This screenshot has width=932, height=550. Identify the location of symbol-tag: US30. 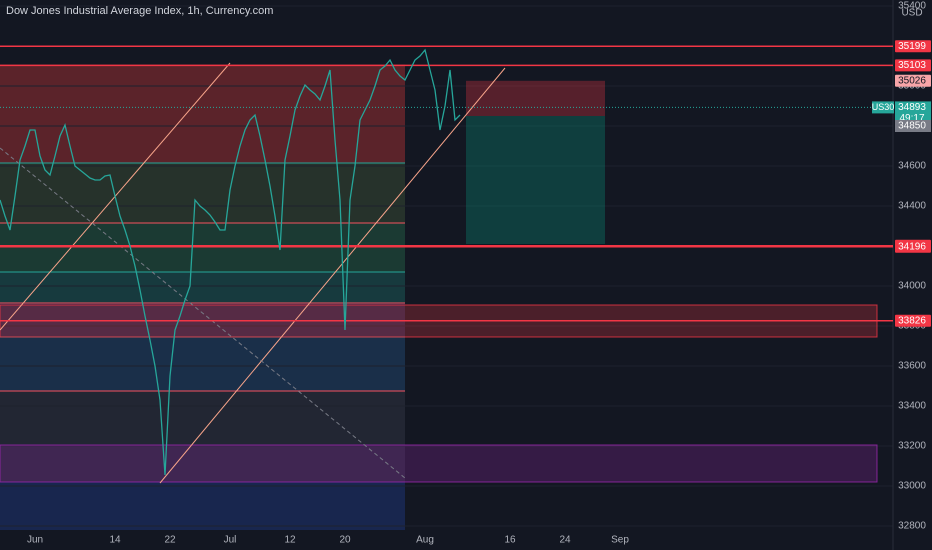
(883, 107).